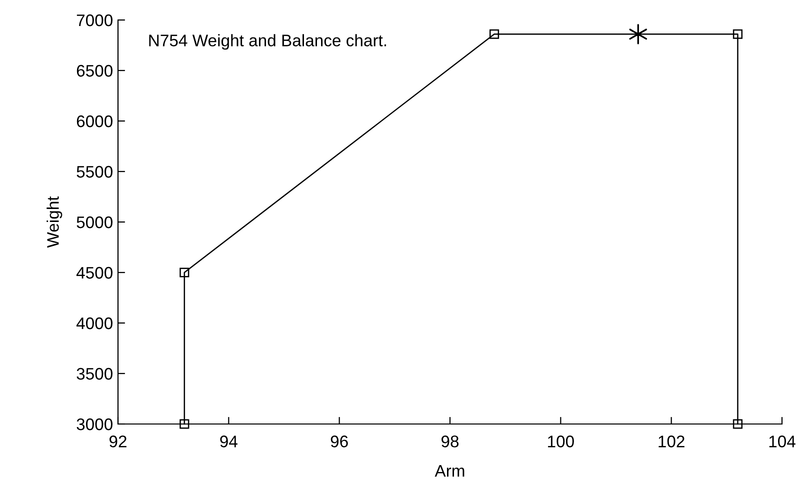  I want to click on x-tick-label: 92, so click(118, 442).